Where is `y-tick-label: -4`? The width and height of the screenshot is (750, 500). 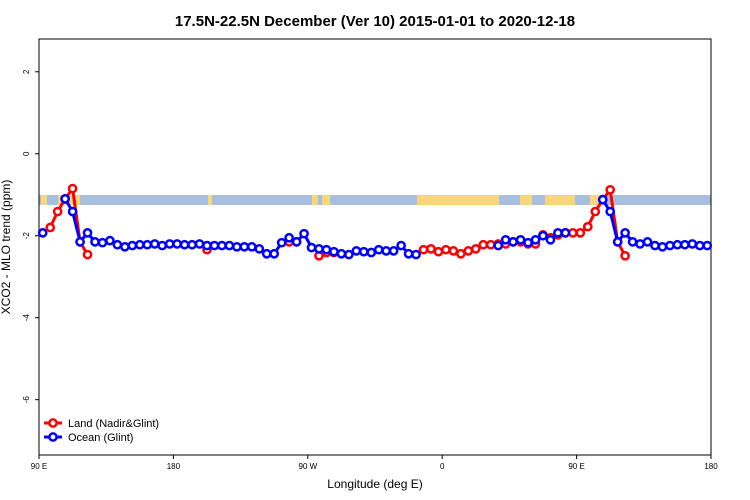 y-tick-label: -4 is located at coordinates (26, 318).